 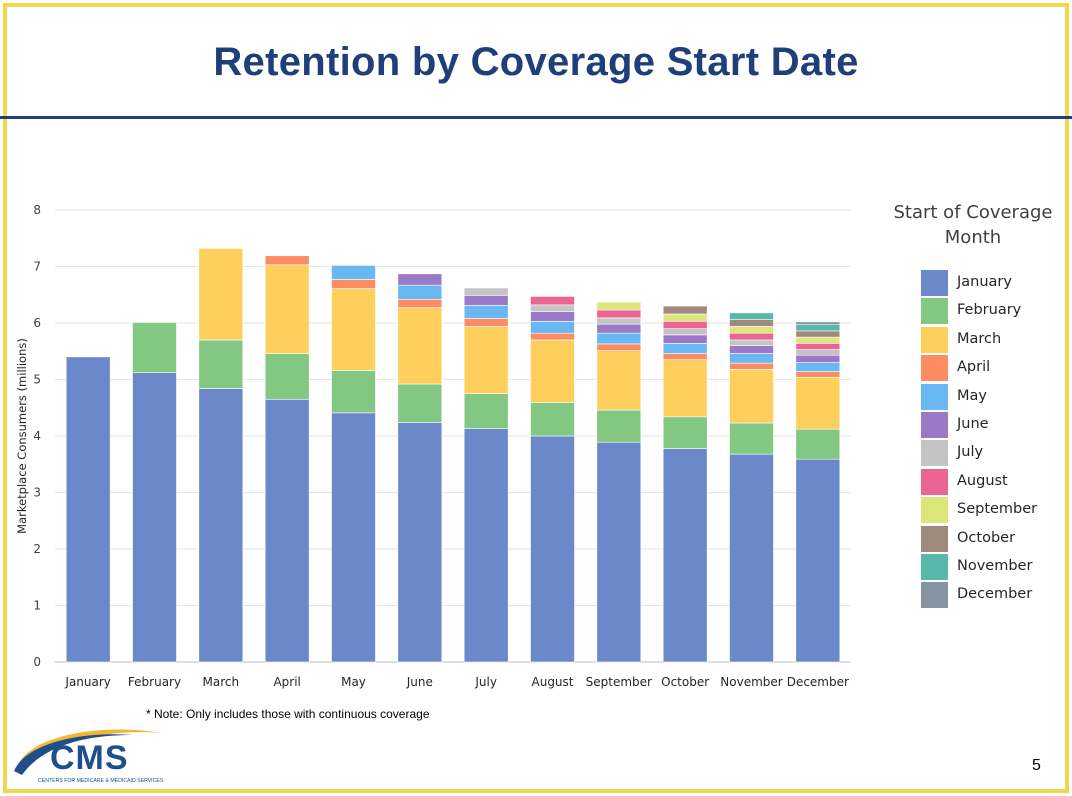 What do you see at coordinates (818, 367) in the screenshot?
I see `bar-segment-december-may` at bounding box center [818, 367].